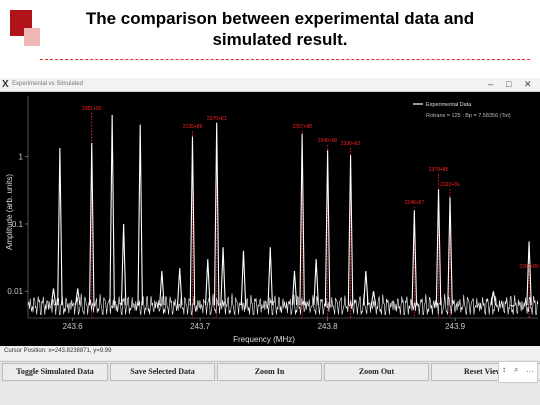 This screenshot has width=540, height=405. Describe the element at coordinates (58, 351) in the screenshot. I see `cursor-position: Cursor Position: x=243.8238871, y=9.99` at that location.